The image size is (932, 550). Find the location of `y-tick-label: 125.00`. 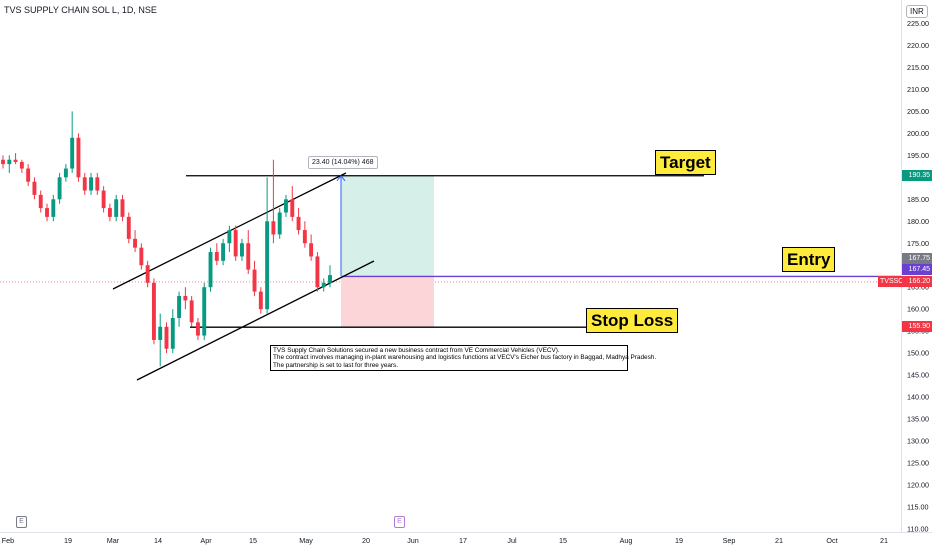

y-tick-label: 125.00 is located at coordinates (918, 463).